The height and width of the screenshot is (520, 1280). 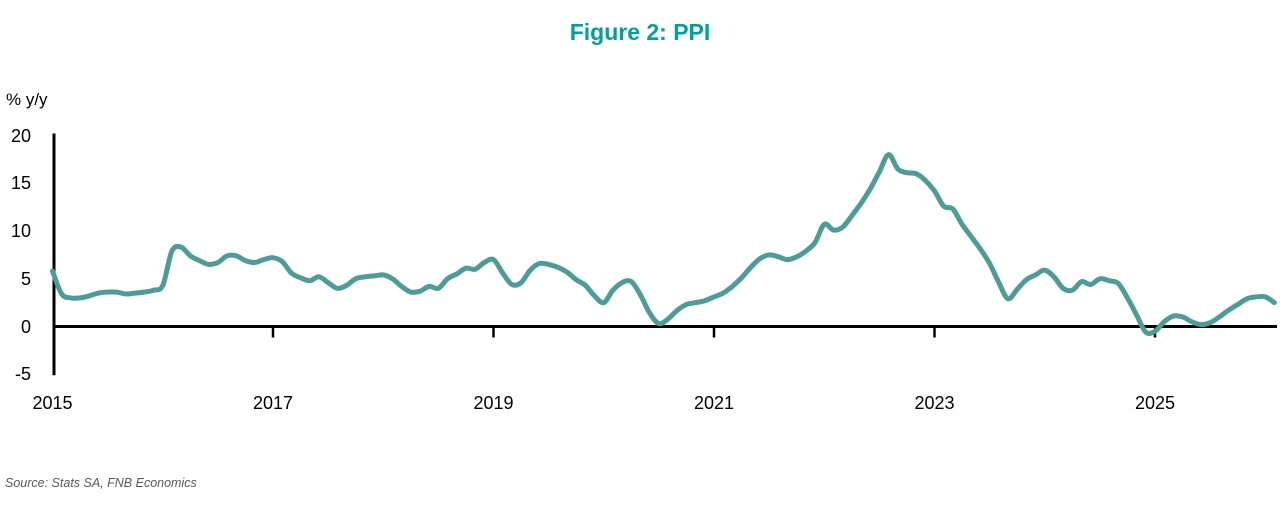 I want to click on y-tick-label: 20, so click(x=20, y=135).